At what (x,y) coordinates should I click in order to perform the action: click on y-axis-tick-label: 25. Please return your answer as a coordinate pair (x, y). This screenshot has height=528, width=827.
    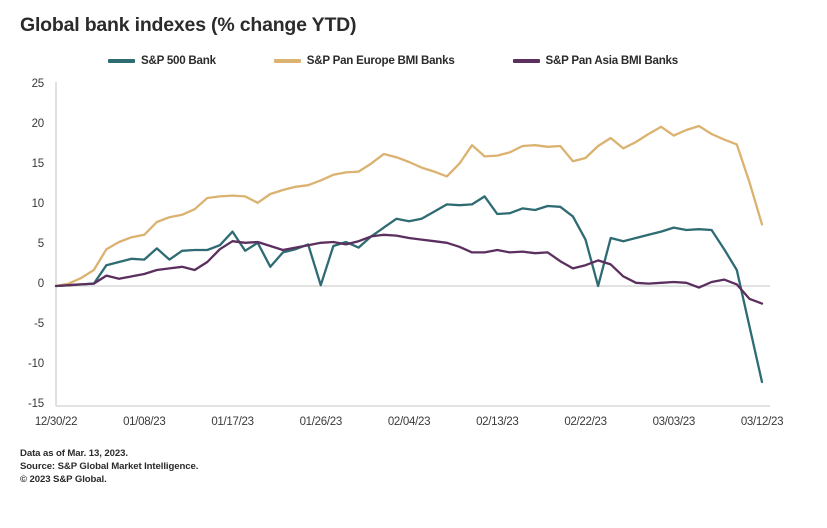
    Looking at the image, I should click on (38, 84).